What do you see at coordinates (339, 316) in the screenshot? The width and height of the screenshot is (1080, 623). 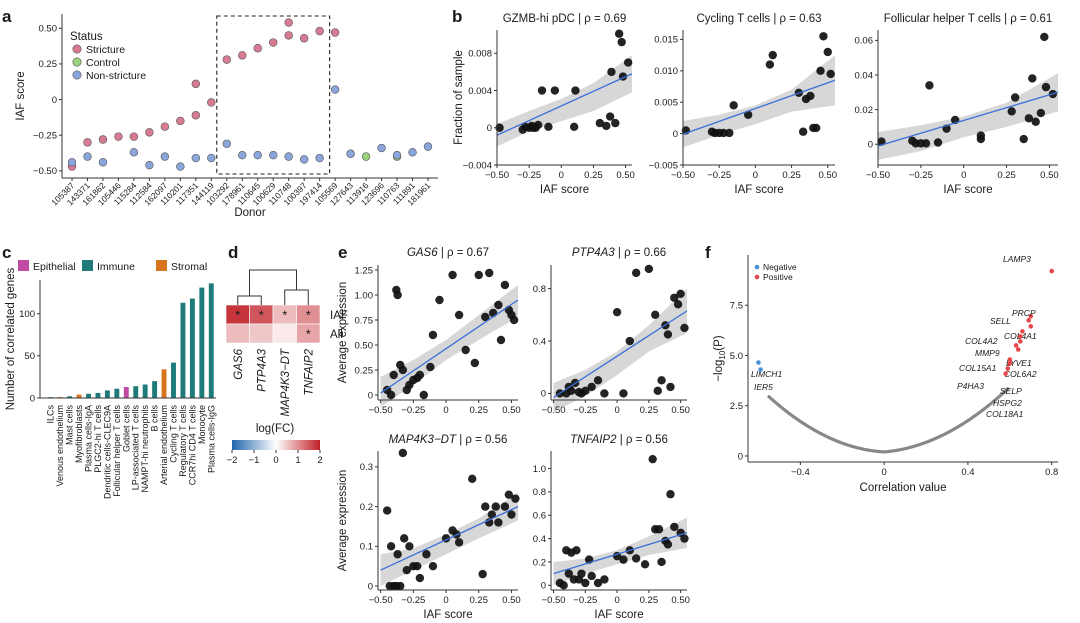 I see `panel-d-row-label: IAF` at bounding box center [339, 316].